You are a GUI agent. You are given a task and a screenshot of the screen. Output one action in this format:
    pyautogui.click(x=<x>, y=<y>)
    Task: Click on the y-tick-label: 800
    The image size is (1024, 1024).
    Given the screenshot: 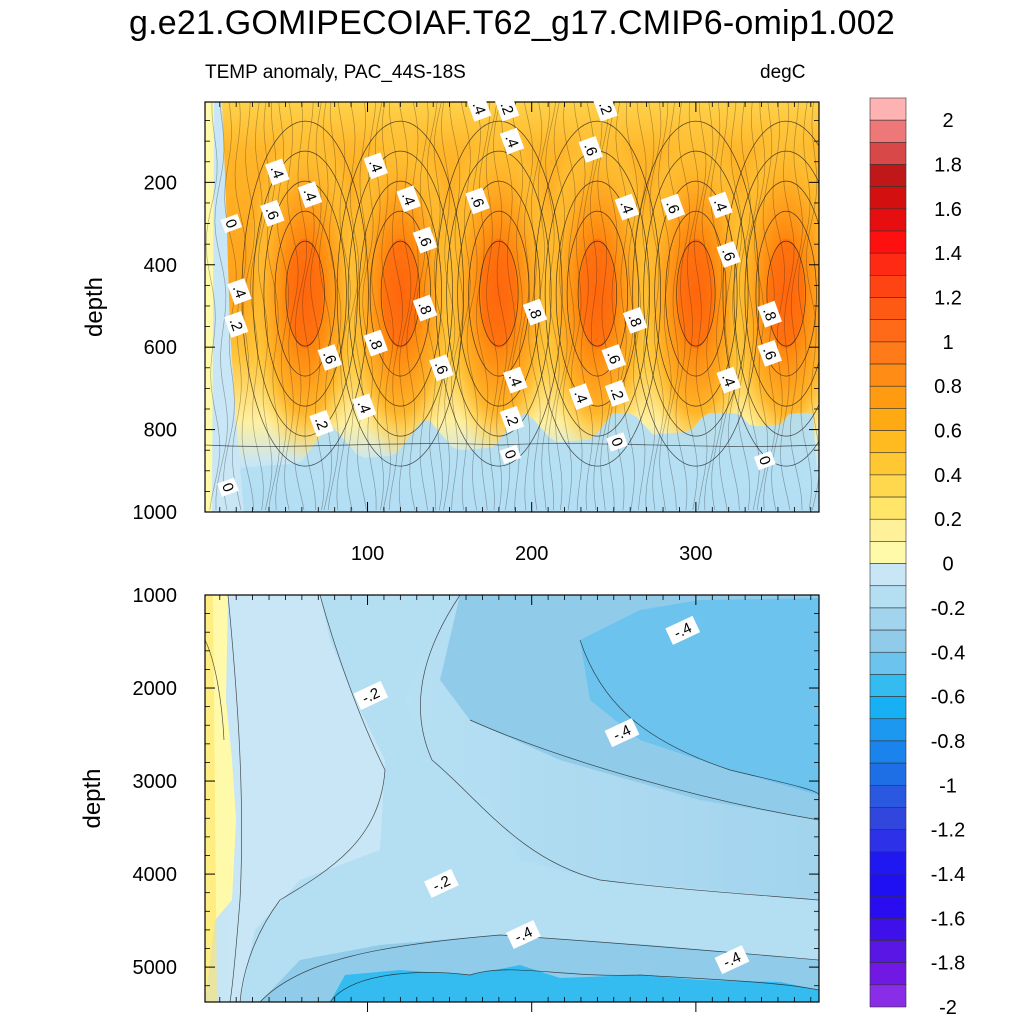 What is the action you would take?
    pyautogui.click(x=160, y=431)
    